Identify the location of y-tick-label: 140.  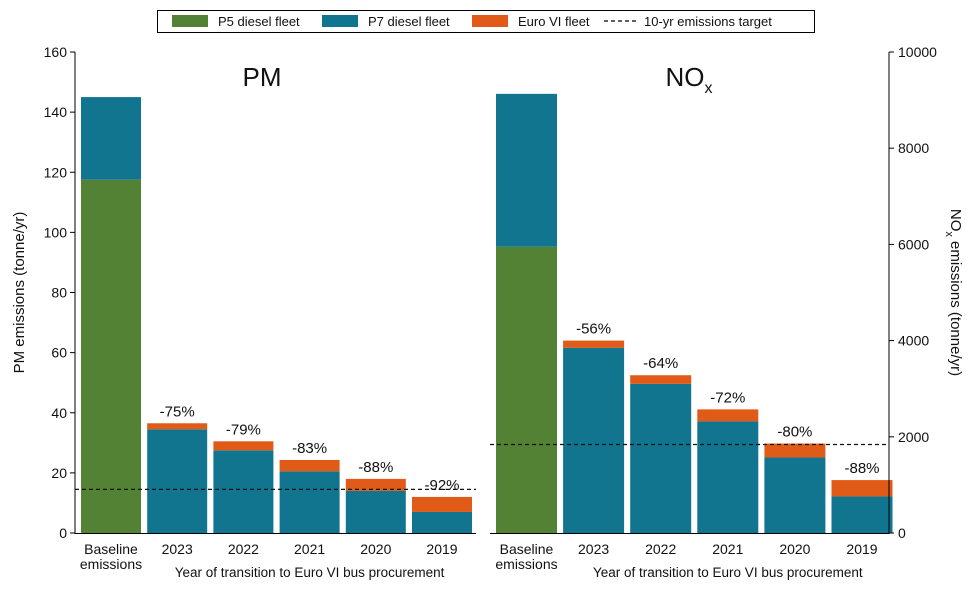
(56, 112).